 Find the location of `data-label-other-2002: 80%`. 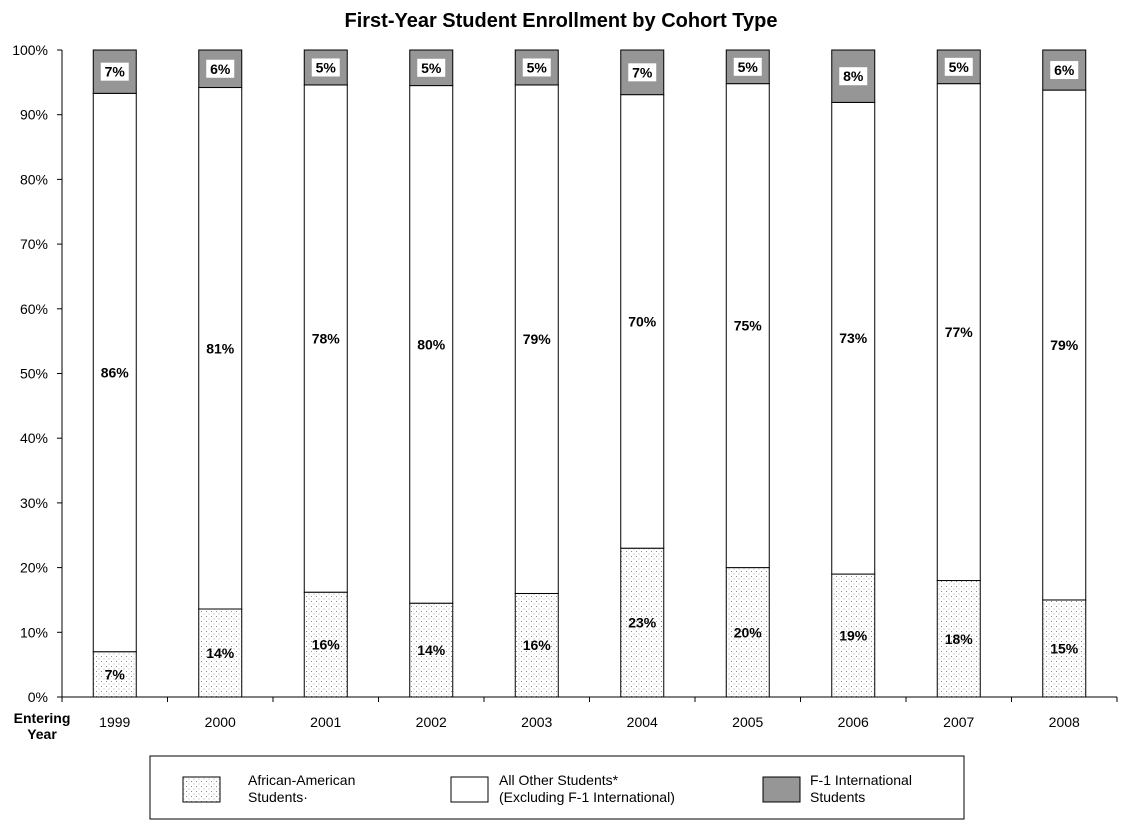

data-label-other-2002: 80% is located at coordinates (431, 344).